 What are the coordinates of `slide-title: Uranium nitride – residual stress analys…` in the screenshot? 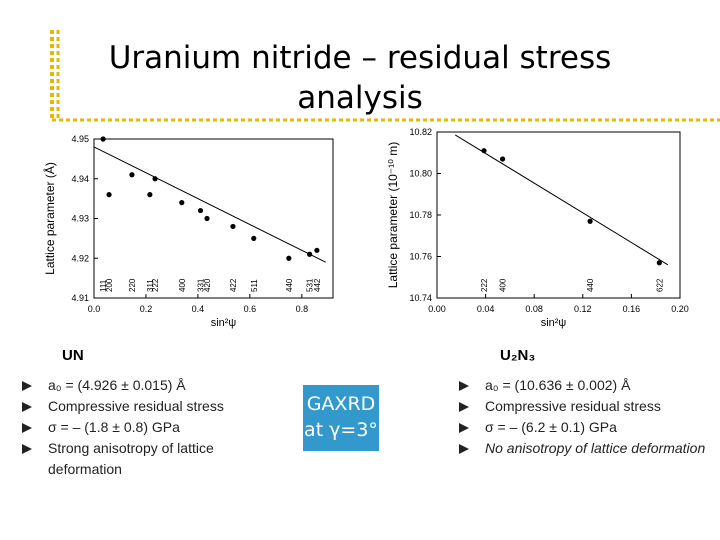 It's located at (360, 78).